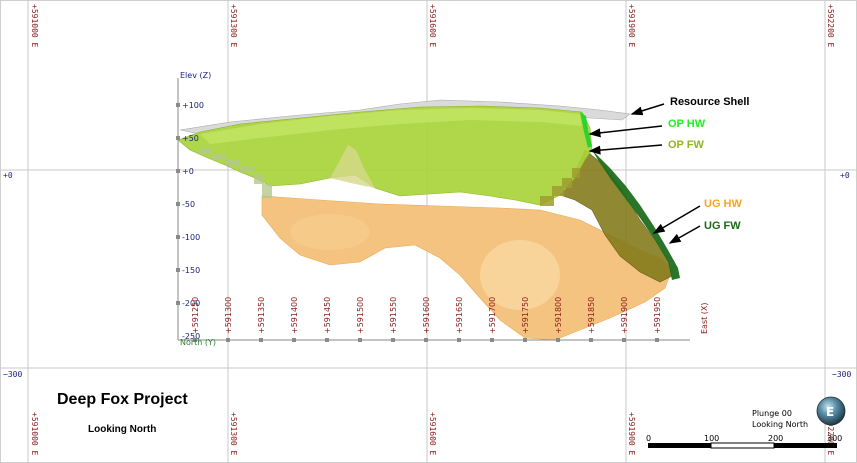  What do you see at coordinates (709, 102) in the screenshot?
I see `resource-shell-label: Resource Shell` at bounding box center [709, 102].